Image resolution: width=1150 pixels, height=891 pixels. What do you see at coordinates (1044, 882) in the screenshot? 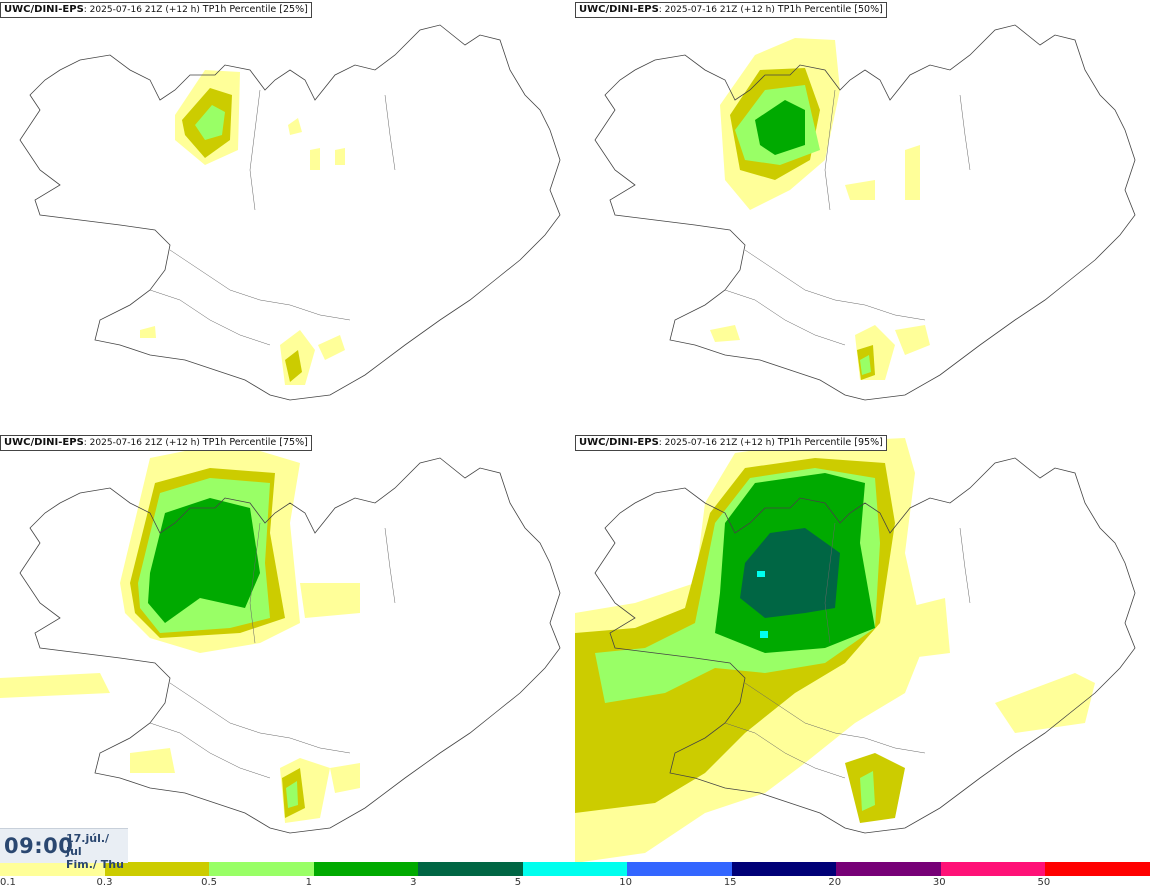
I see `legend-label: 50` at bounding box center [1044, 882].